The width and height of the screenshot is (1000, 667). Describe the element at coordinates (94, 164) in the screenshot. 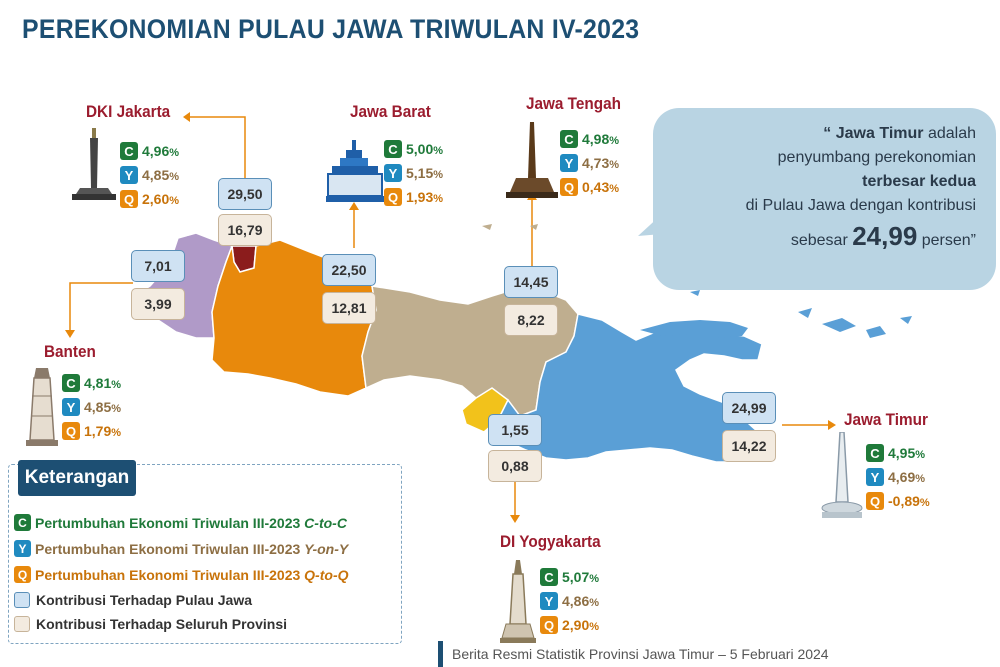

I see `monas-icon` at that location.